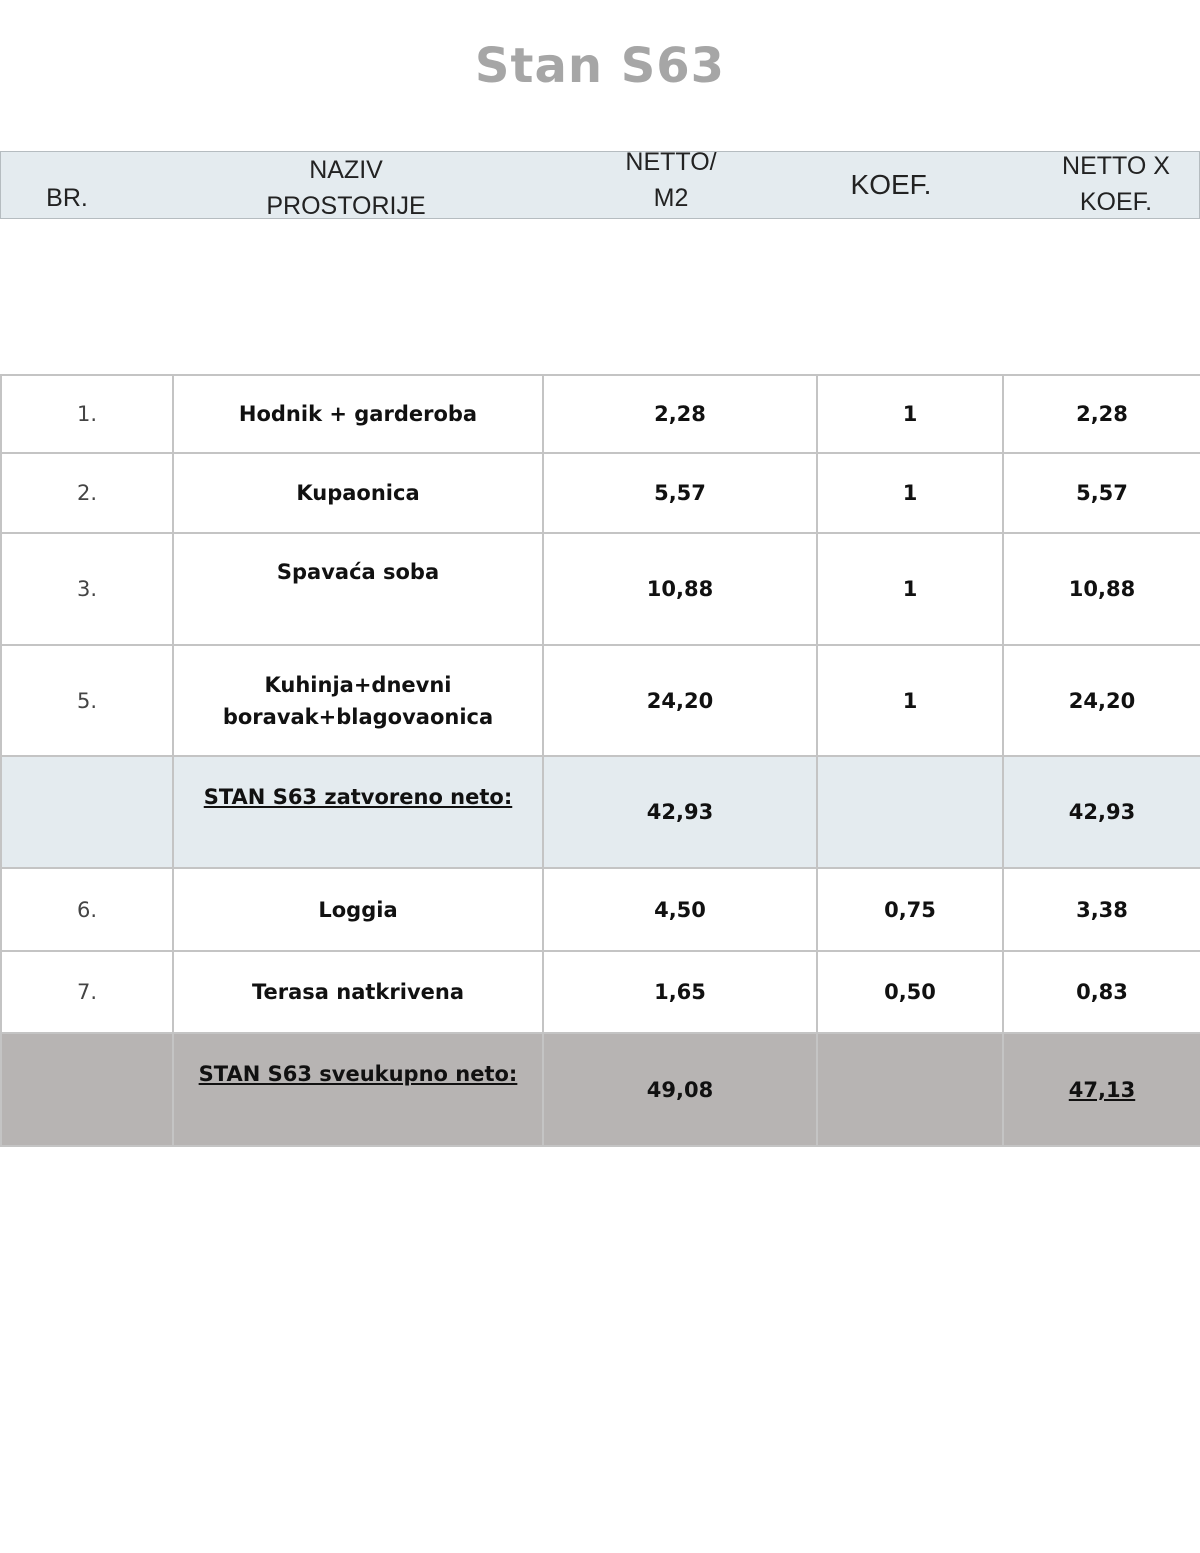  I want to click on cell-netto-x-koef: 3,38, so click(1101, 909).